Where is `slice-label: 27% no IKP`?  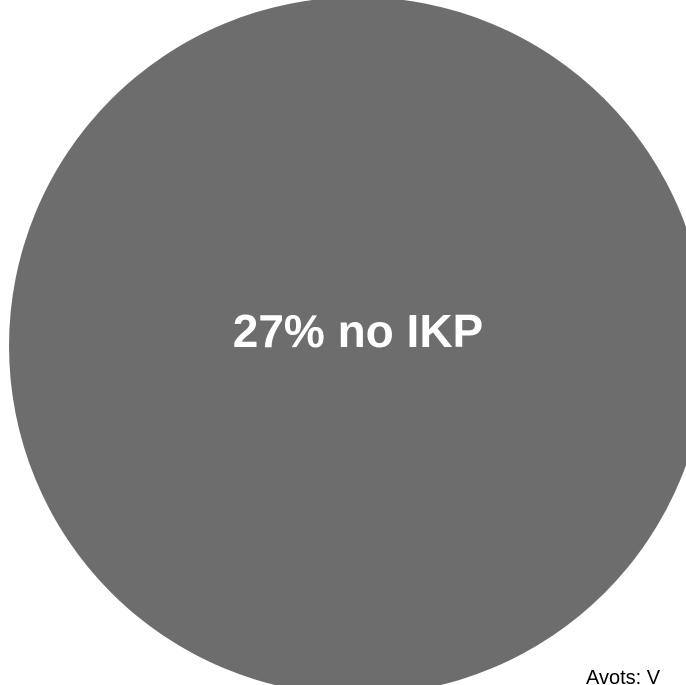
slice-label: 27% no IKP is located at coordinates (358, 331).